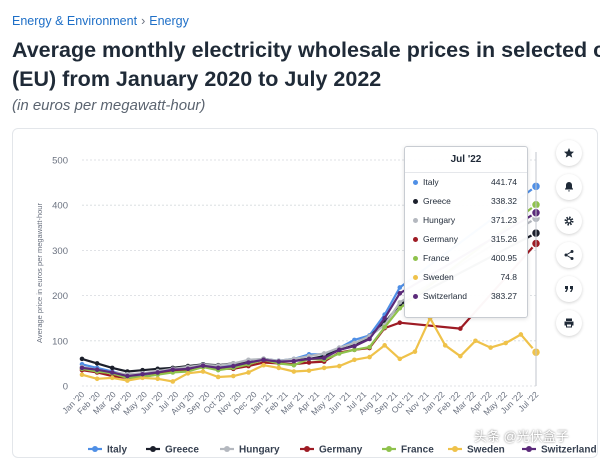  I want to click on legend-marker-switzerland, so click(529, 449).